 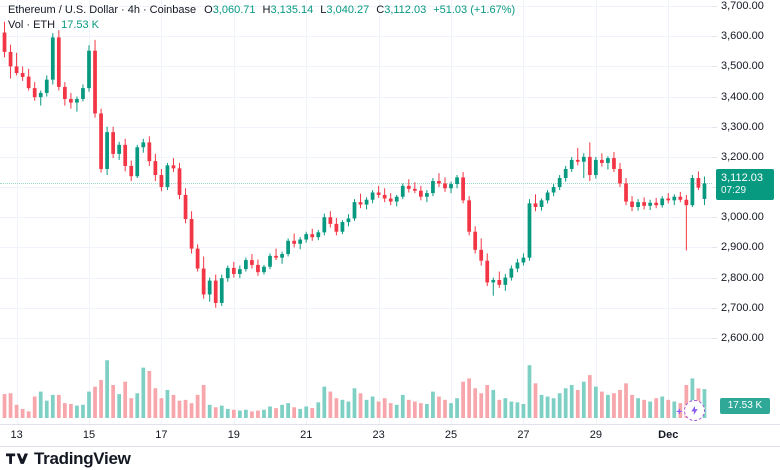 I want to click on price-tick-label: 3,300.00, so click(x=742, y=126).